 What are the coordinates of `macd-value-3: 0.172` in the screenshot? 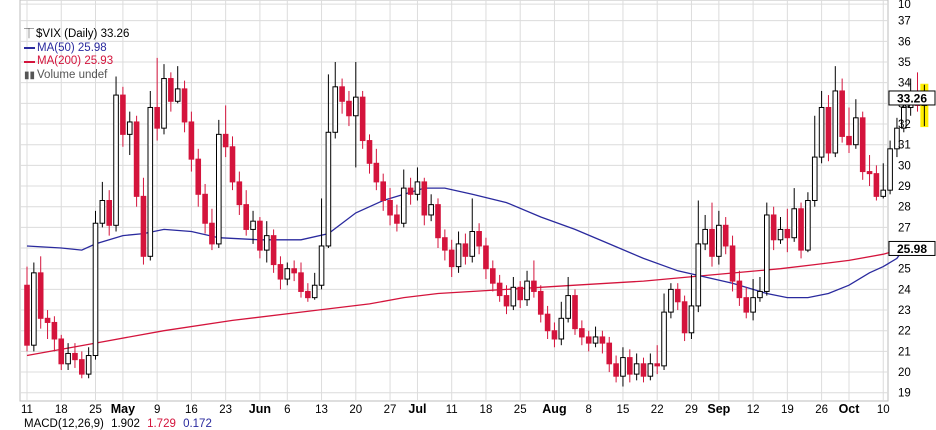 It's located at (197, 424).